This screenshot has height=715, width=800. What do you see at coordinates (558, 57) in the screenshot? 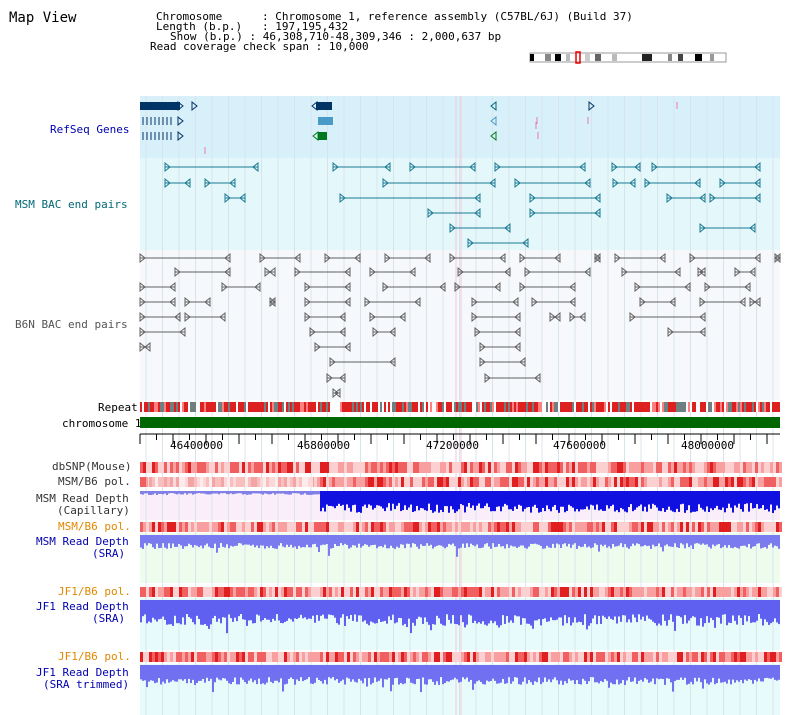
I see `ideogram-band` at bounding box center [558, 57].